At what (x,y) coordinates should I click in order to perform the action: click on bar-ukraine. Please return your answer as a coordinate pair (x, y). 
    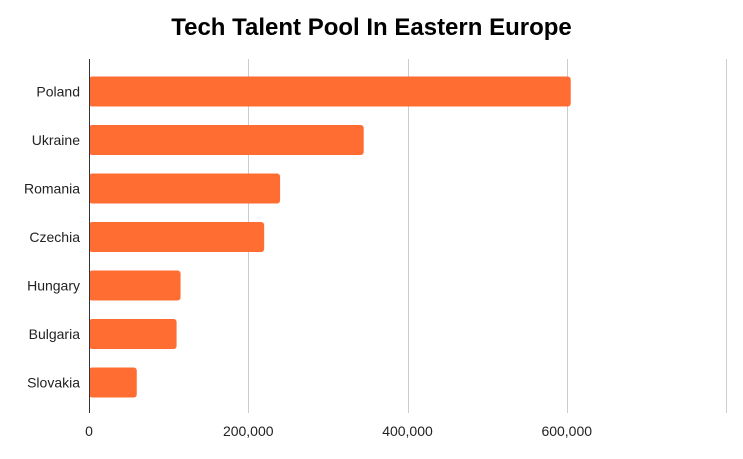
    Looking at the image, I should click on (226, 140).